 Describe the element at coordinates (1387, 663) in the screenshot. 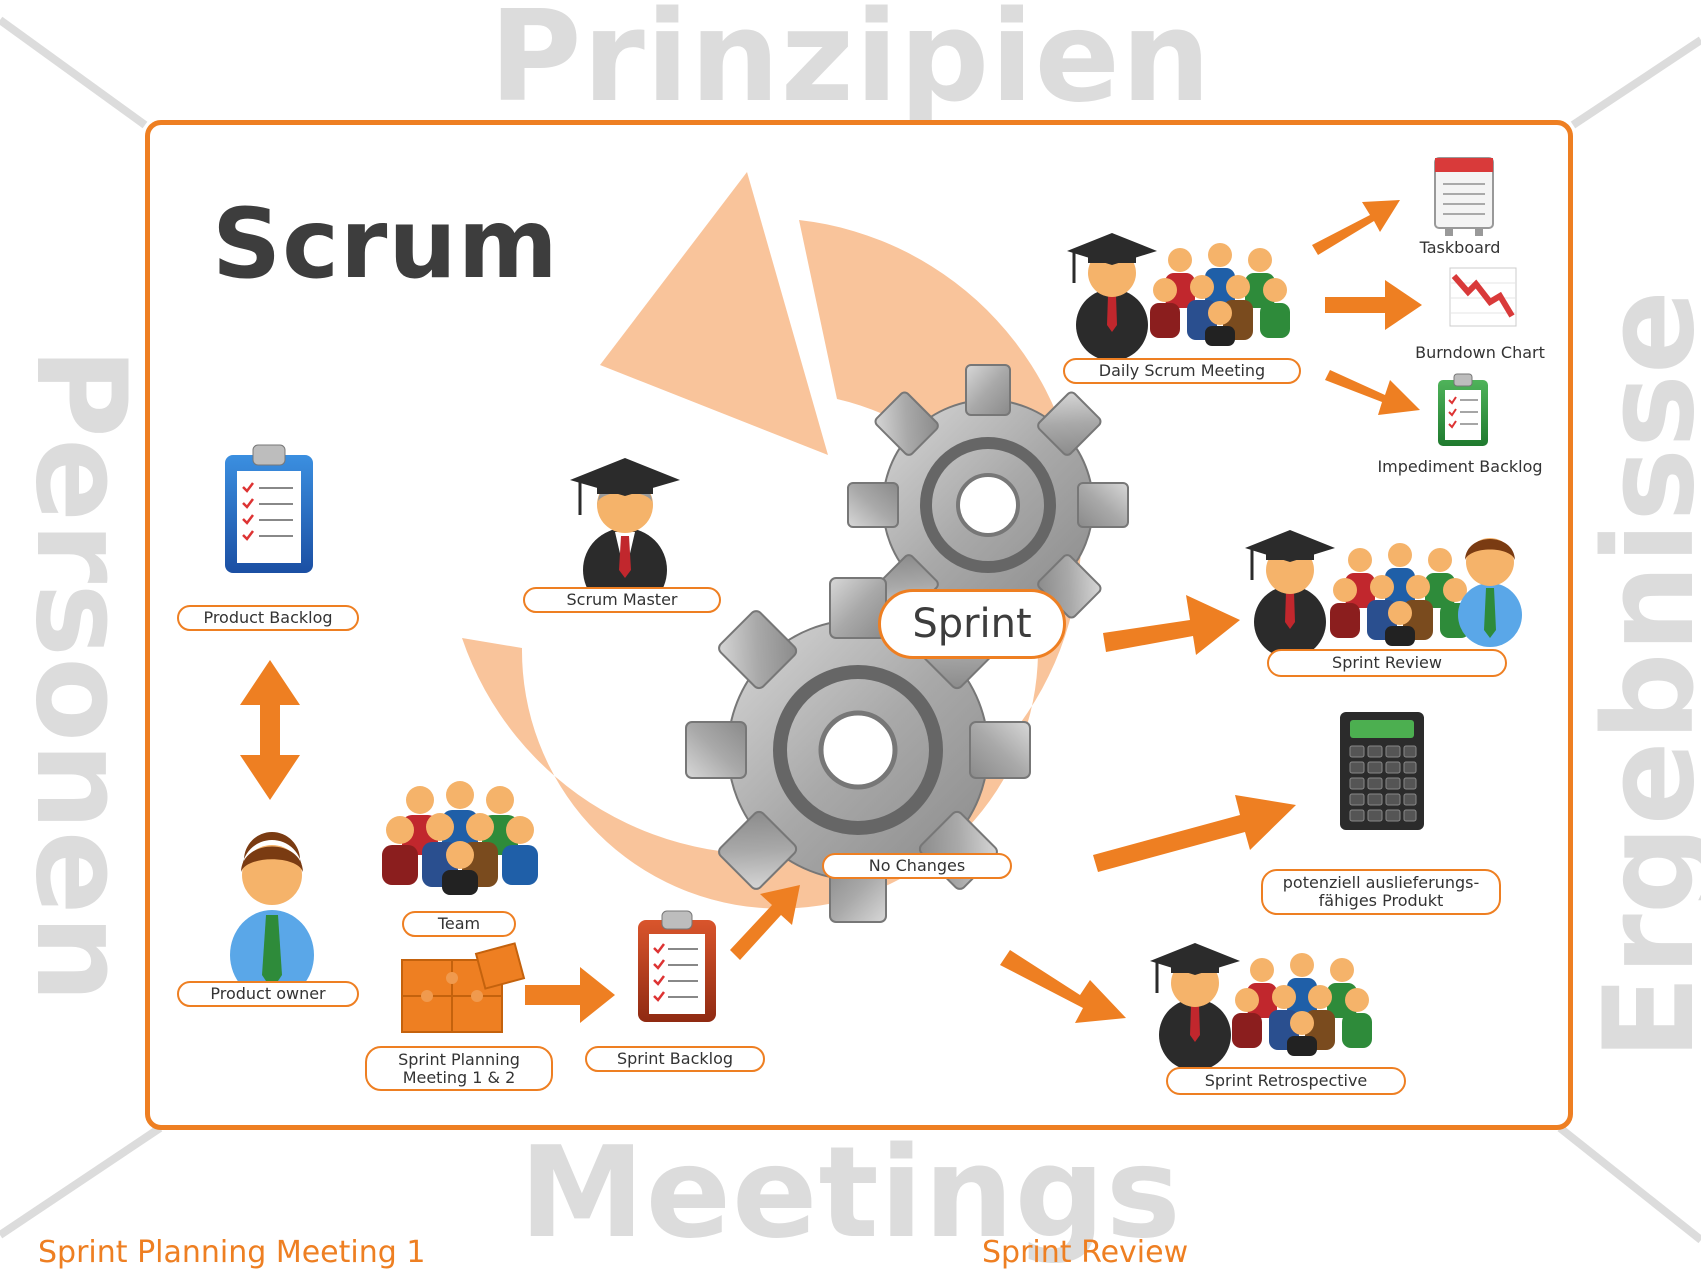

I see `label-sprint-review: Sprint Review` at that location.